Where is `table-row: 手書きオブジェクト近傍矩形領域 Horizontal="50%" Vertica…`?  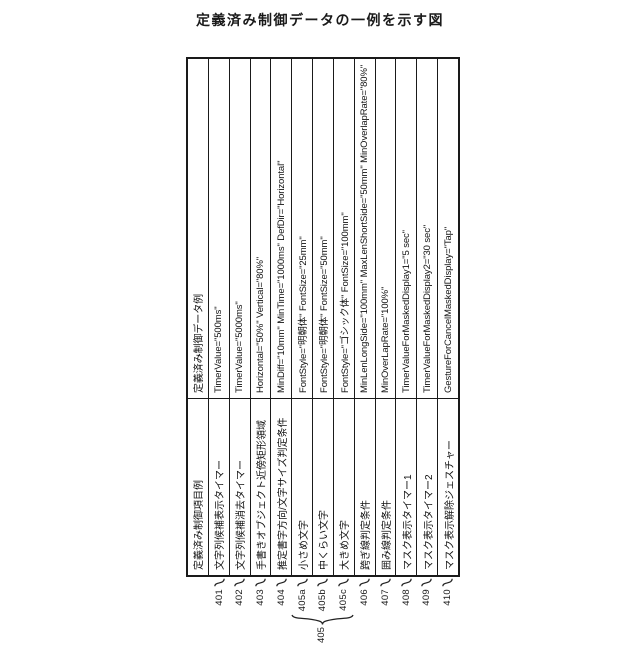 table-row: 手書きオブジェクト近傍矩形領域 Horizontal="50%" Vertica… is located at coordinates (260, 317).